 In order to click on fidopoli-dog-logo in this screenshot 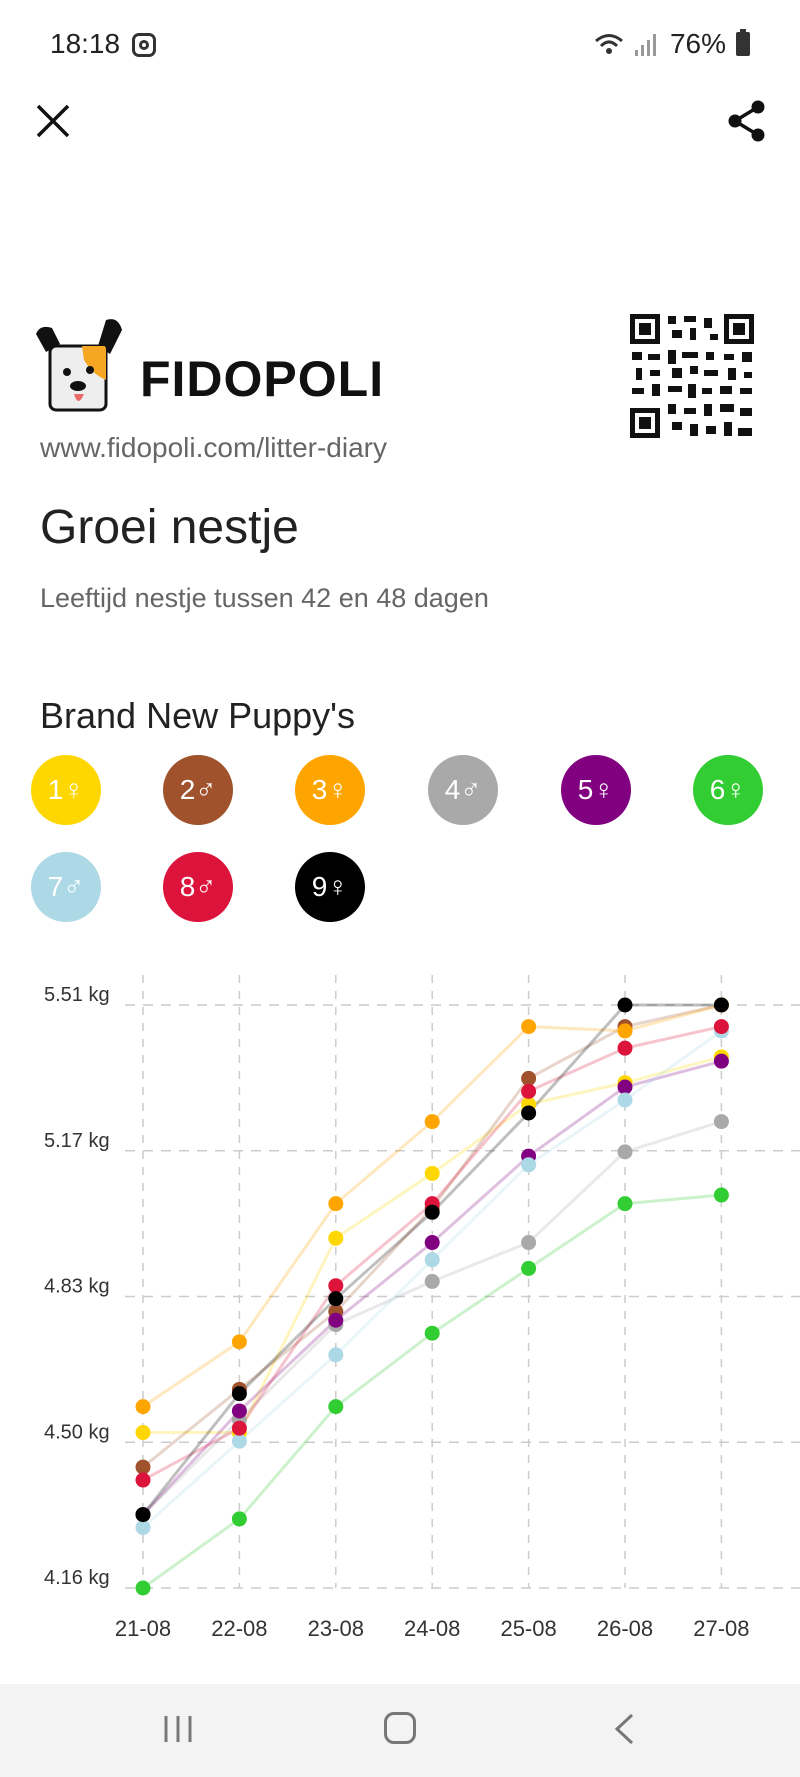, I will do `click(79, 365)`.